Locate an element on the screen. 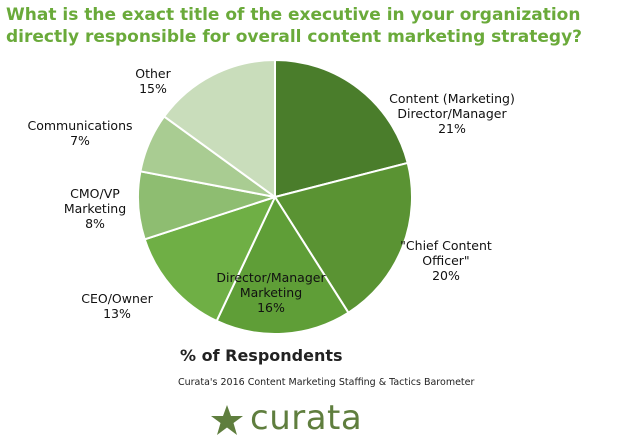 The image size is (630, 444). slice-label: "Chief Content Officer" 20% is located at coordinates (446, 260).